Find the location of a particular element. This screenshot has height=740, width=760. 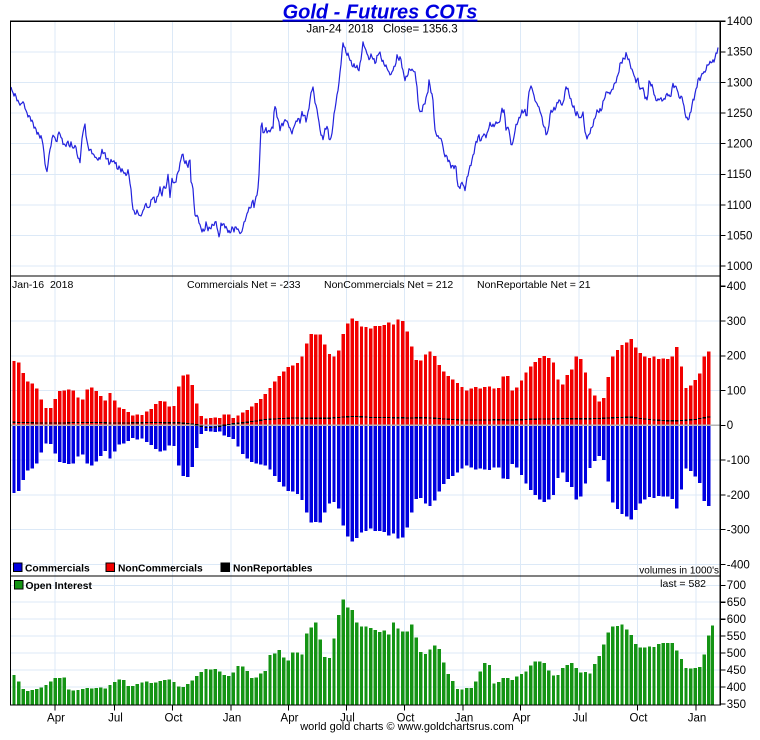

svg-text: 300 is located at coordinates (736, 322).